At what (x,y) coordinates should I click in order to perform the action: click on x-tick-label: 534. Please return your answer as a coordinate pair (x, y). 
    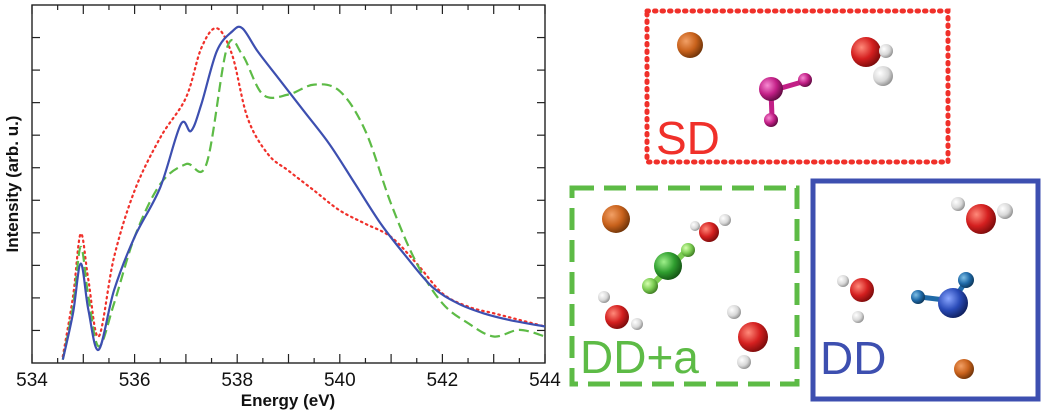
    Looking at the image, I should click on (32, 380).